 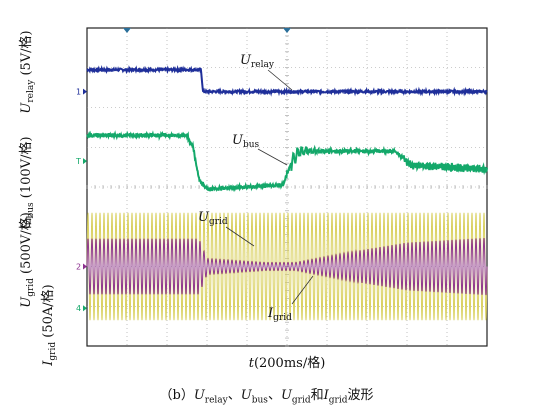 I want to click on annotation-urelay: Urelay, so click(x=257, y=61).